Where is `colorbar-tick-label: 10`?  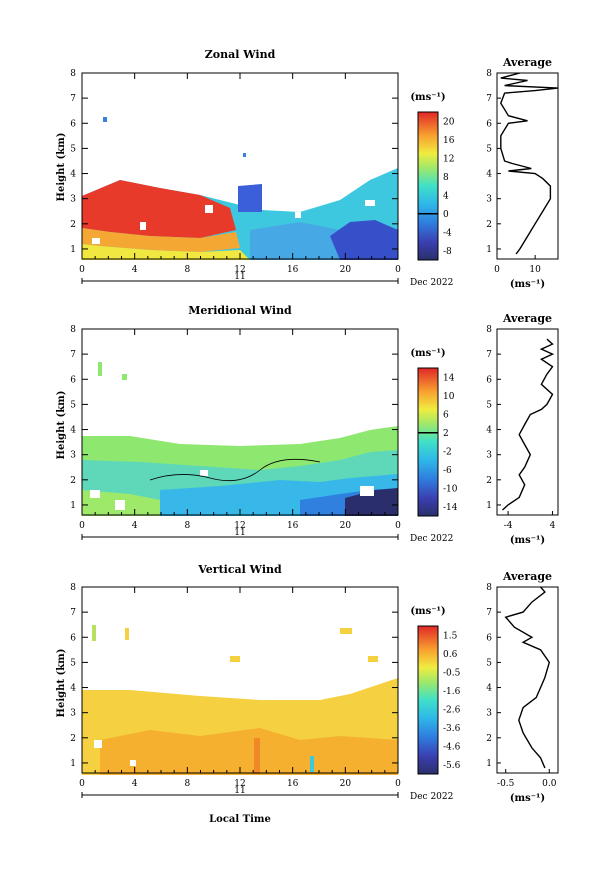 colorbar-tick-label: 10 is located at coordinates (449, 397).